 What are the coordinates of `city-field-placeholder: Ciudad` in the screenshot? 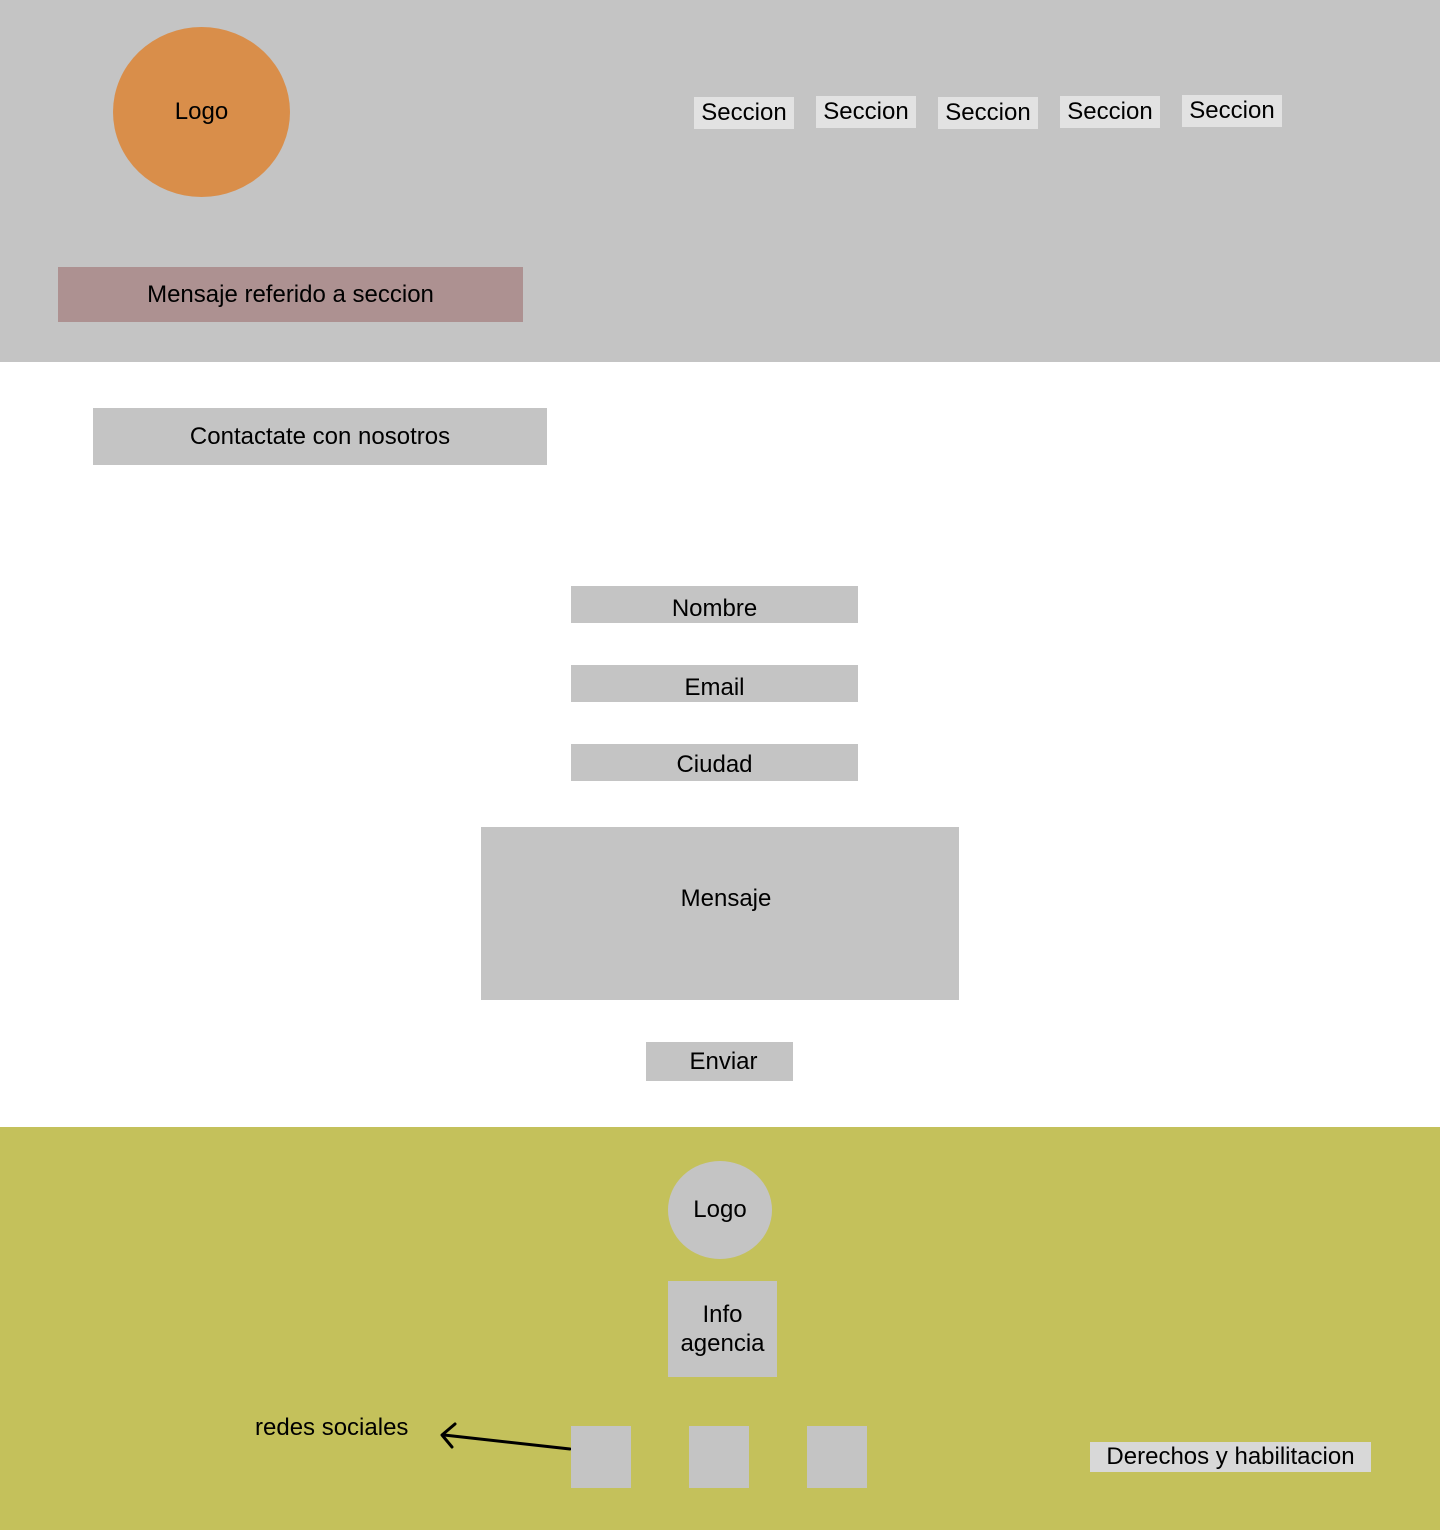 It's located at (714, 764).